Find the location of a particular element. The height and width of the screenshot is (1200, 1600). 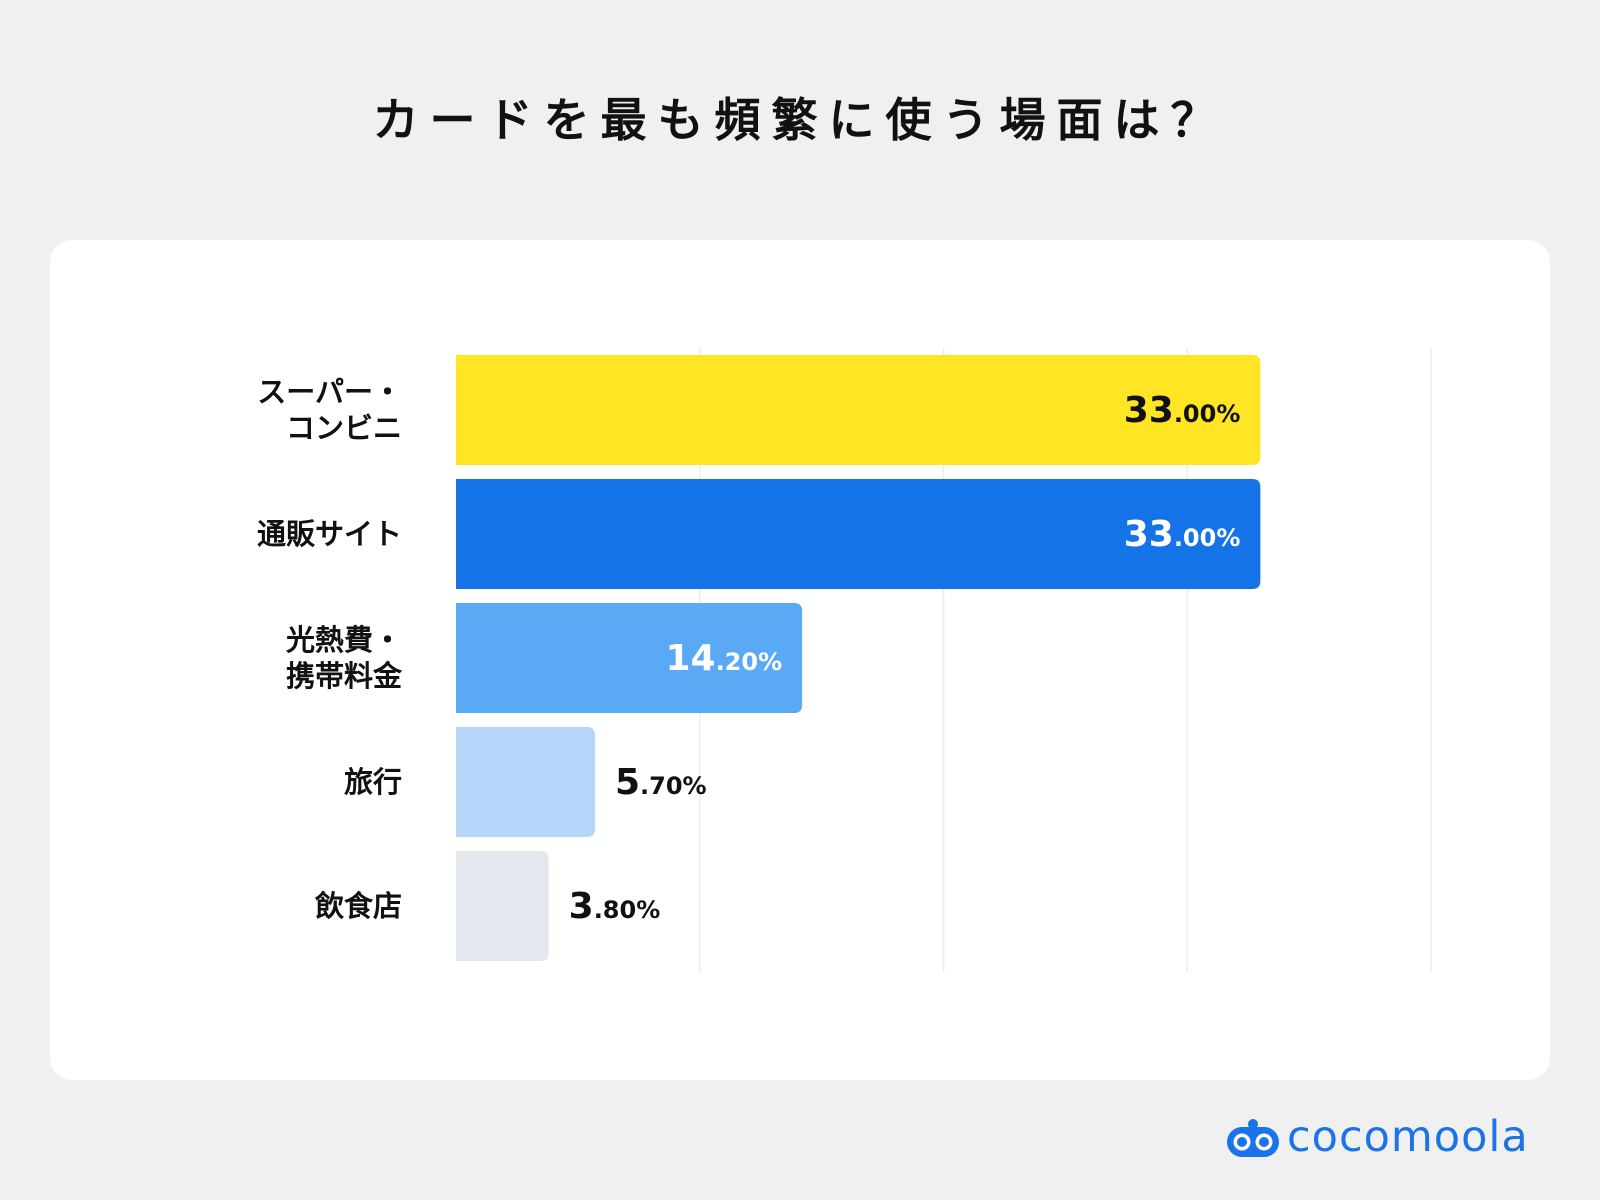

cocomoola-logo-icon is located at coordinates (1253, 1138).